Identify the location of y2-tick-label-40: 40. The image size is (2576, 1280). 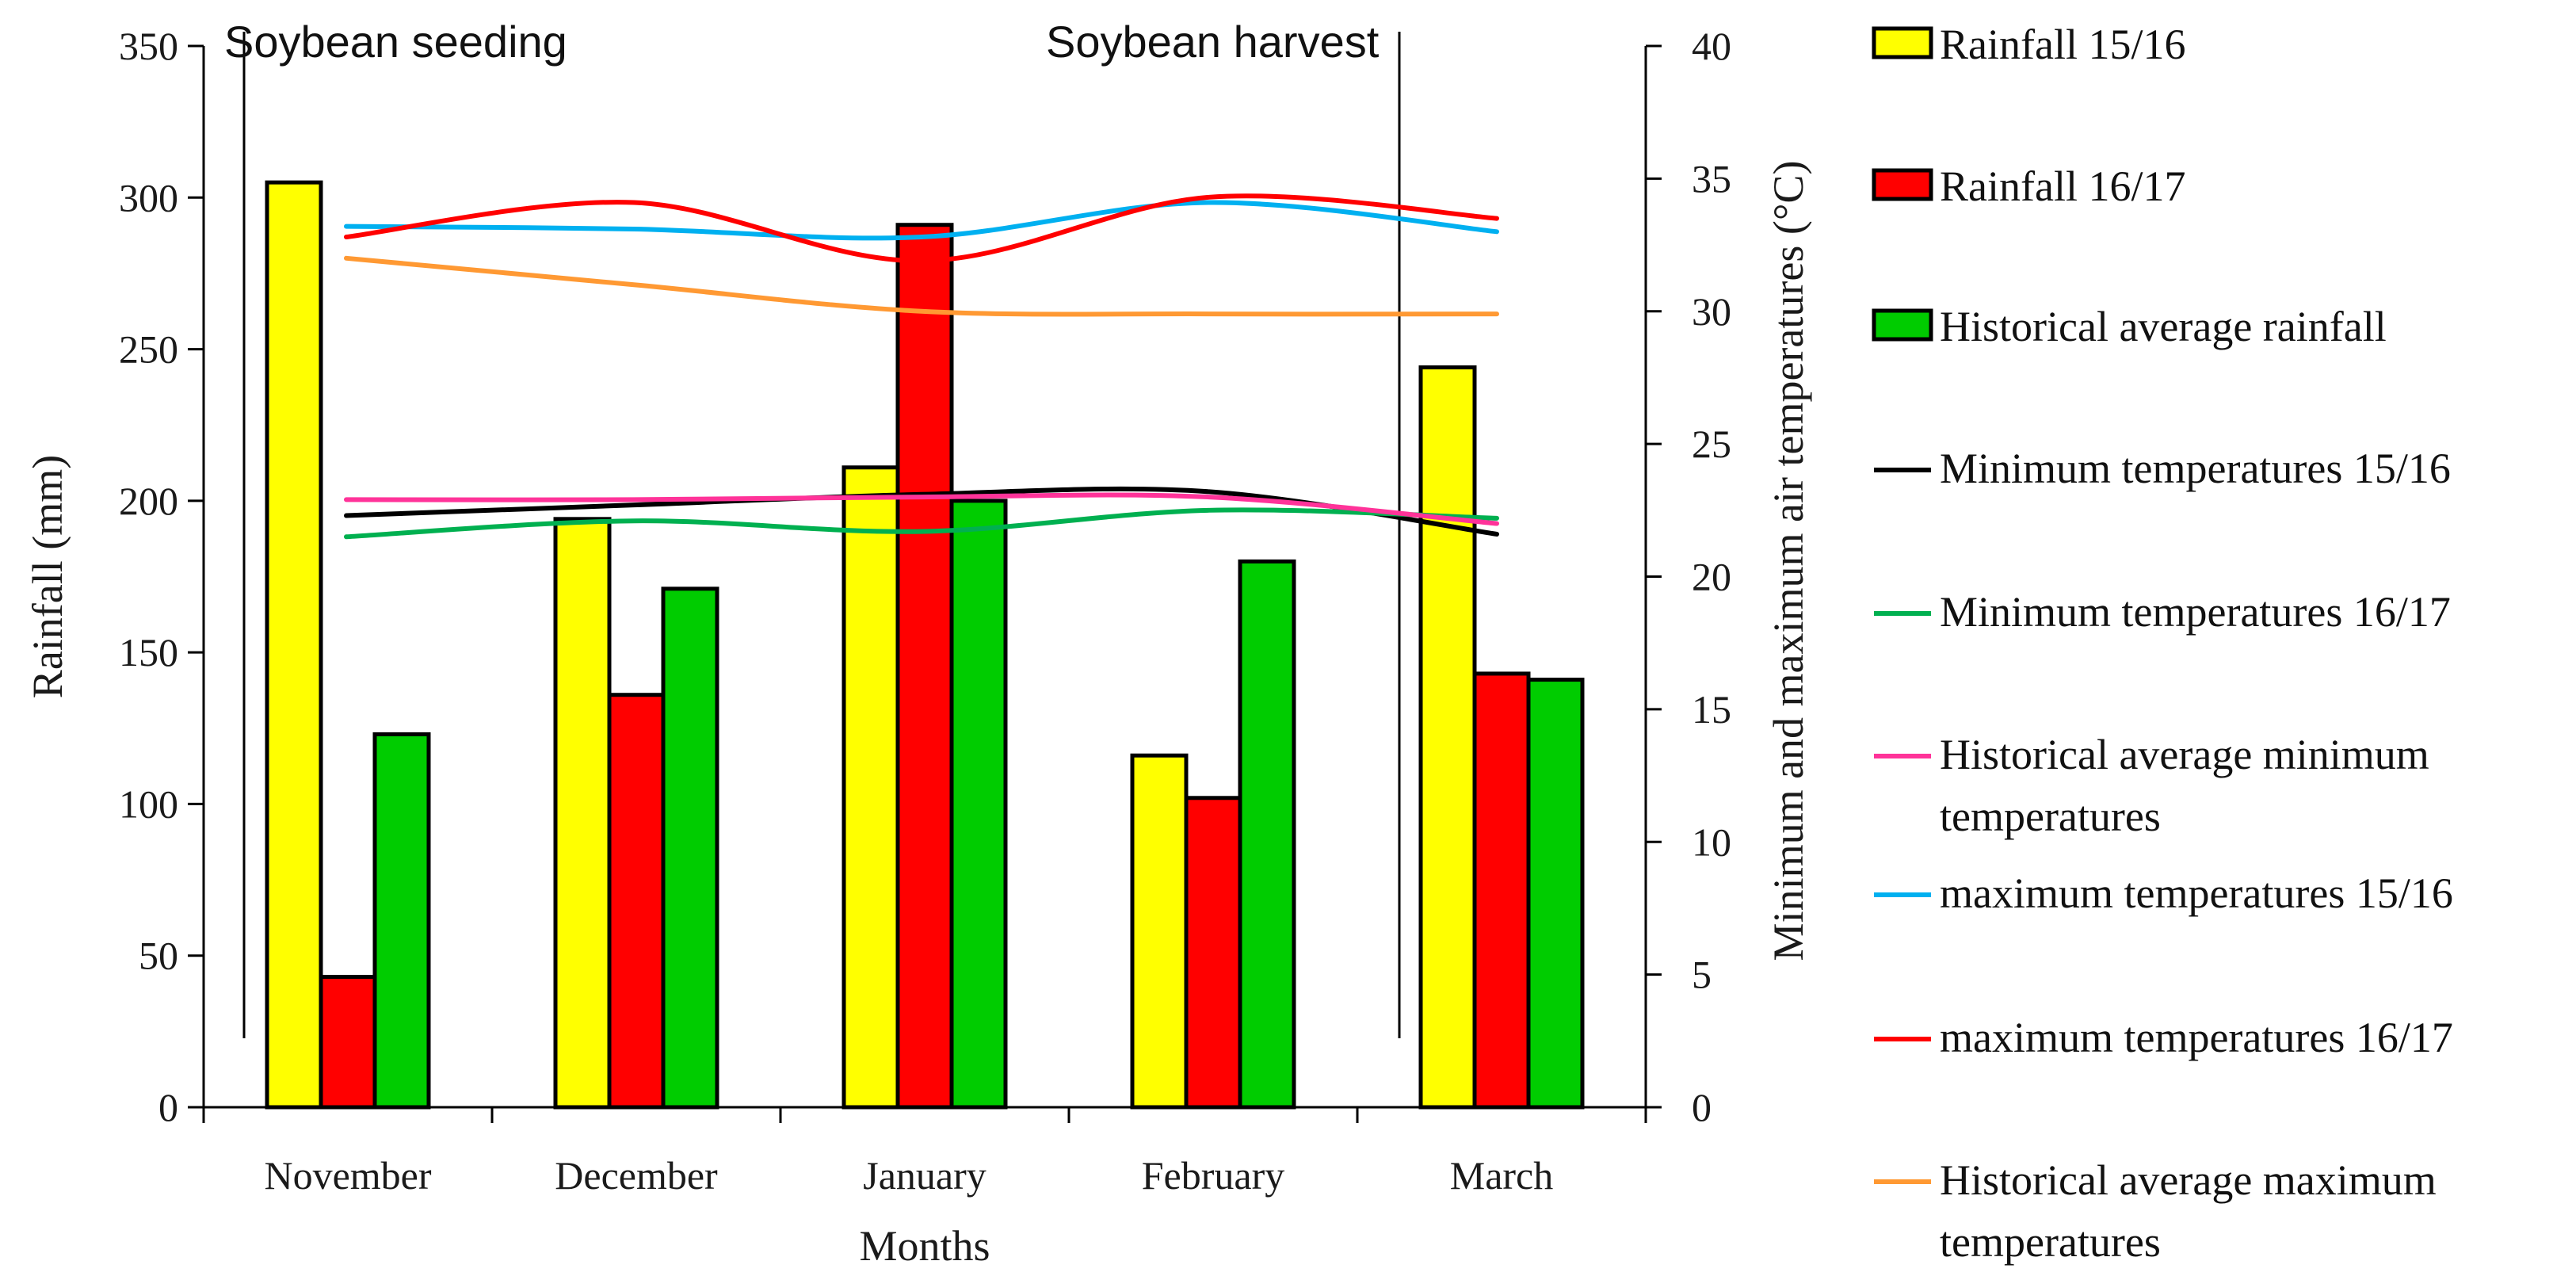
(1711, 46).